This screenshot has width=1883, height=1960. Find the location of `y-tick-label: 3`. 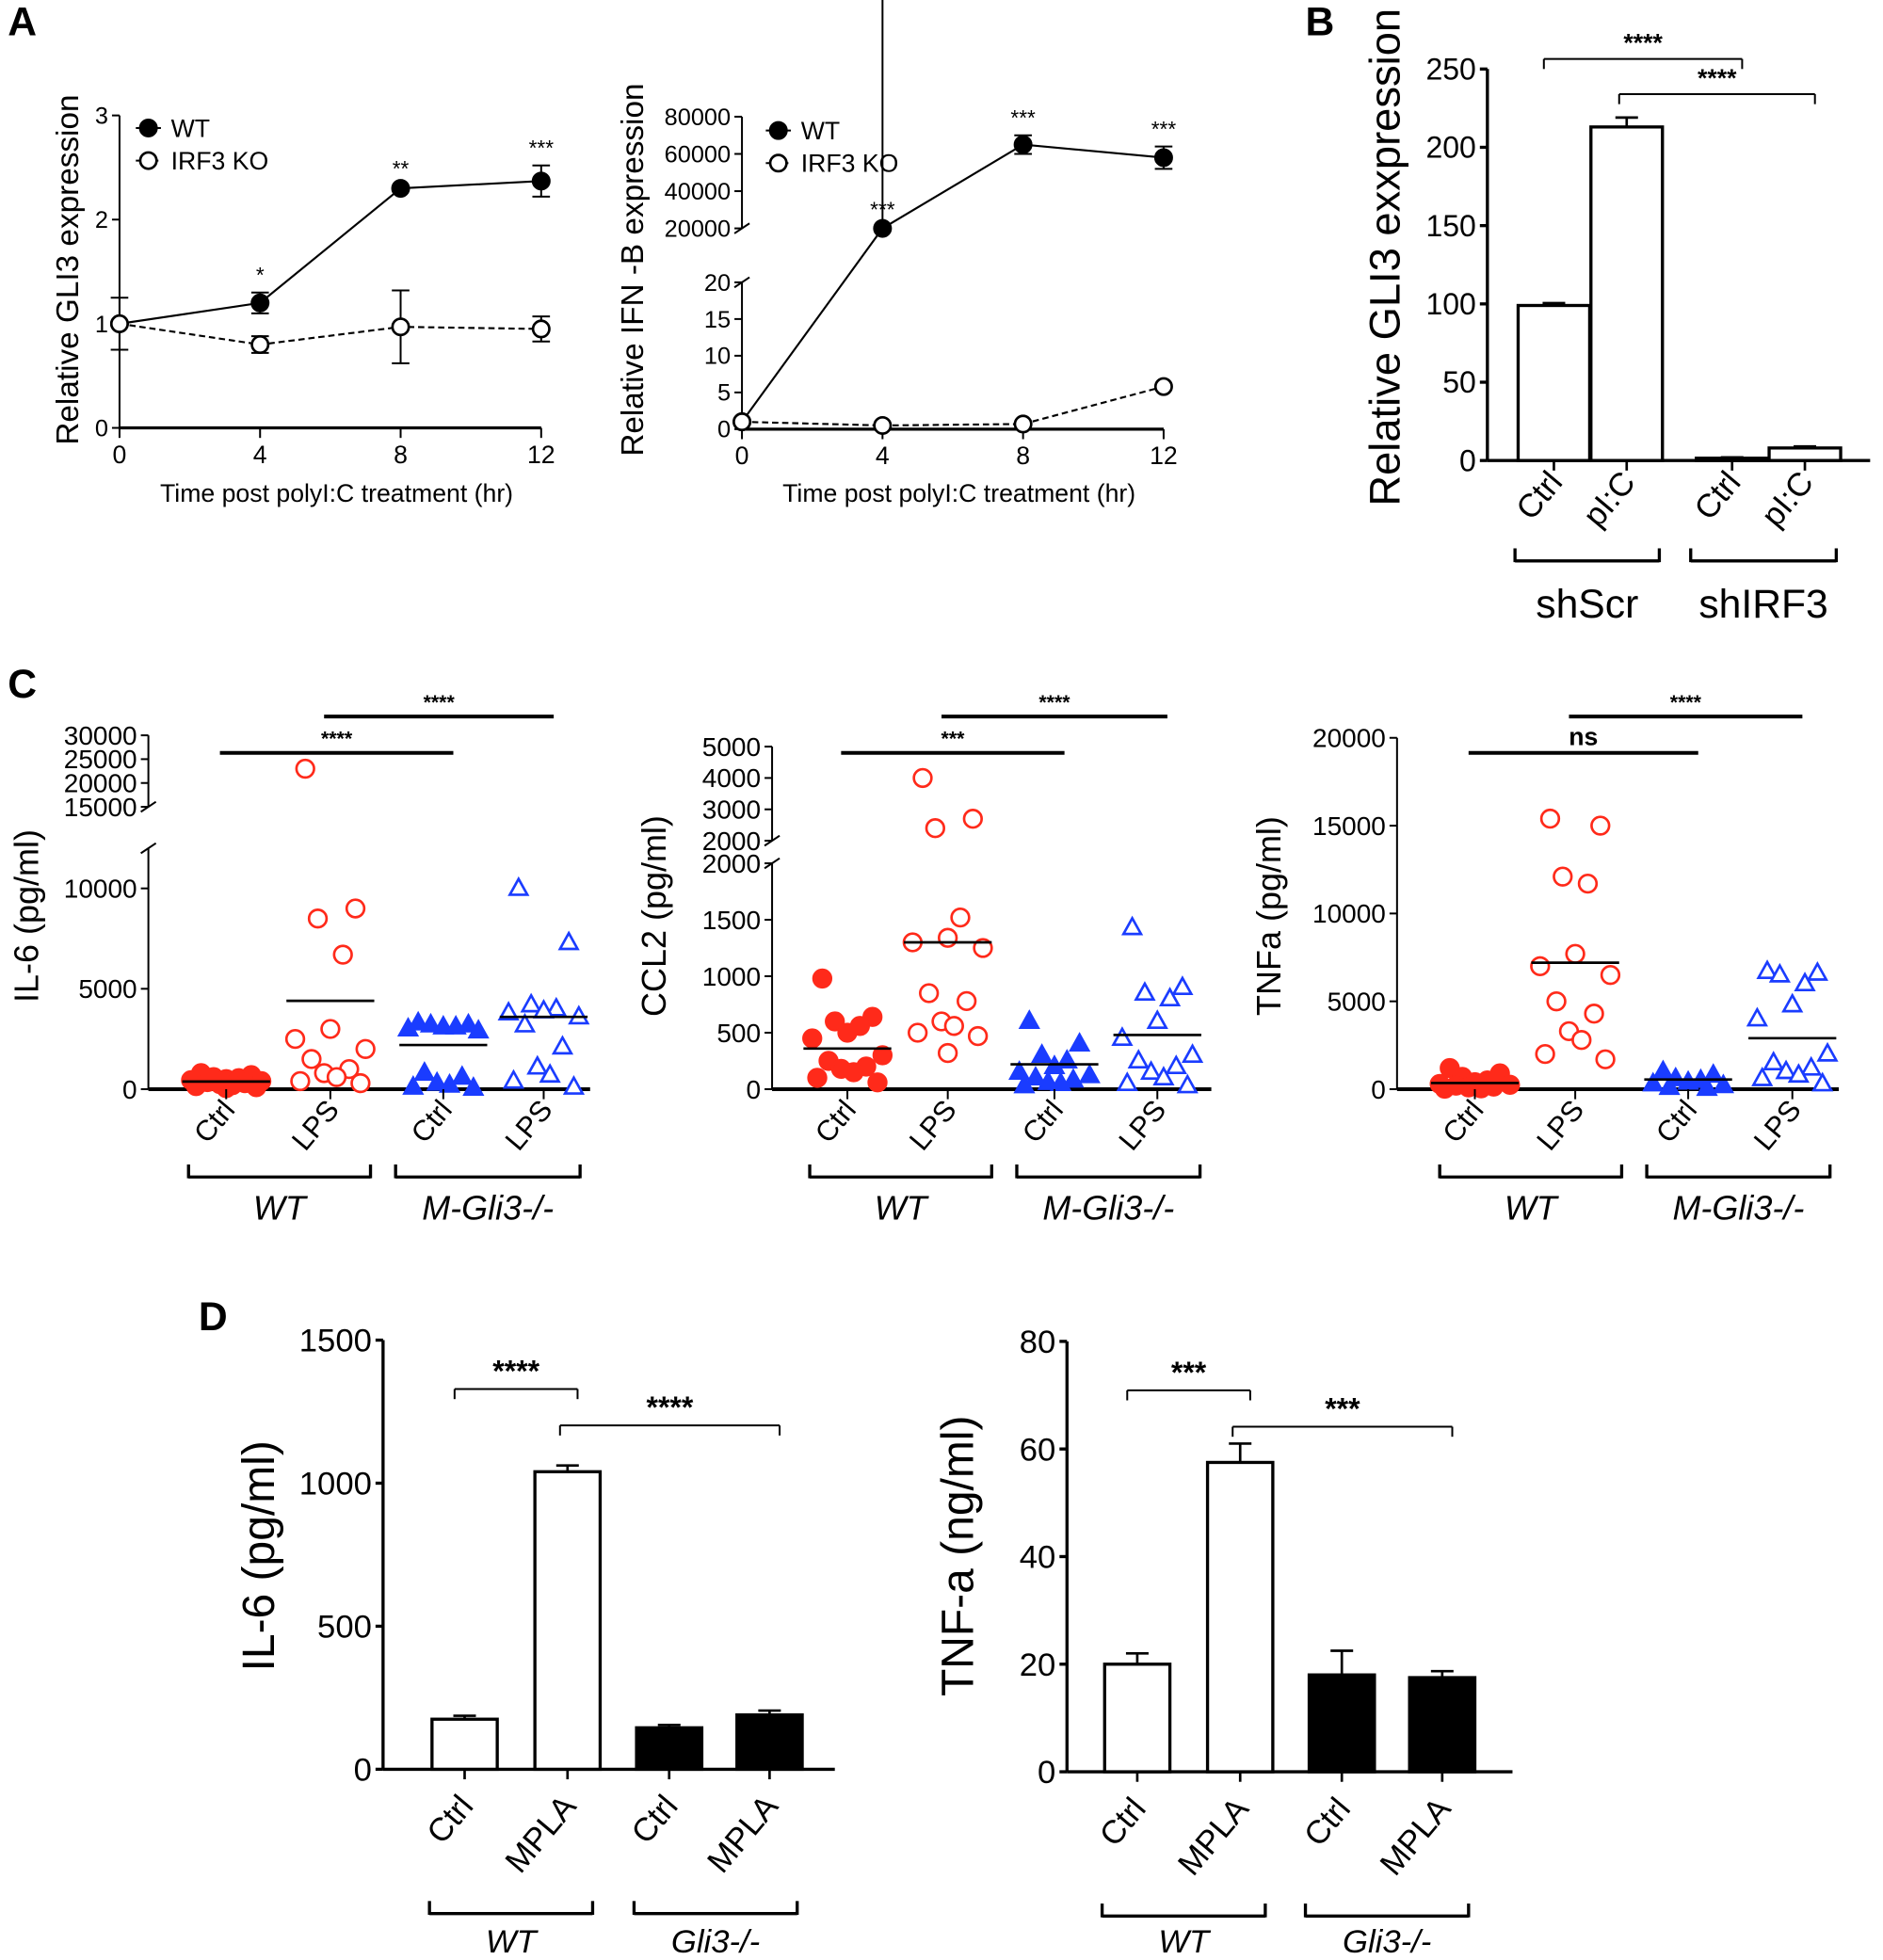

y-tick-label: 3 is located at coordinates (101, 116).